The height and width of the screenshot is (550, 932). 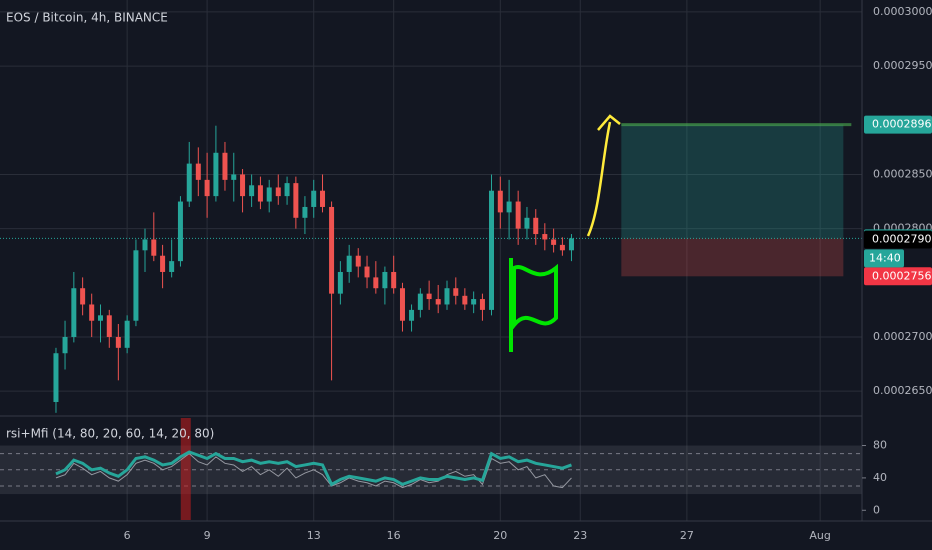 What do you see at coordinates (902, 173) in the screenshot?
I see `y-tick-label: 0.0002850` at bounding box center [902, 173].